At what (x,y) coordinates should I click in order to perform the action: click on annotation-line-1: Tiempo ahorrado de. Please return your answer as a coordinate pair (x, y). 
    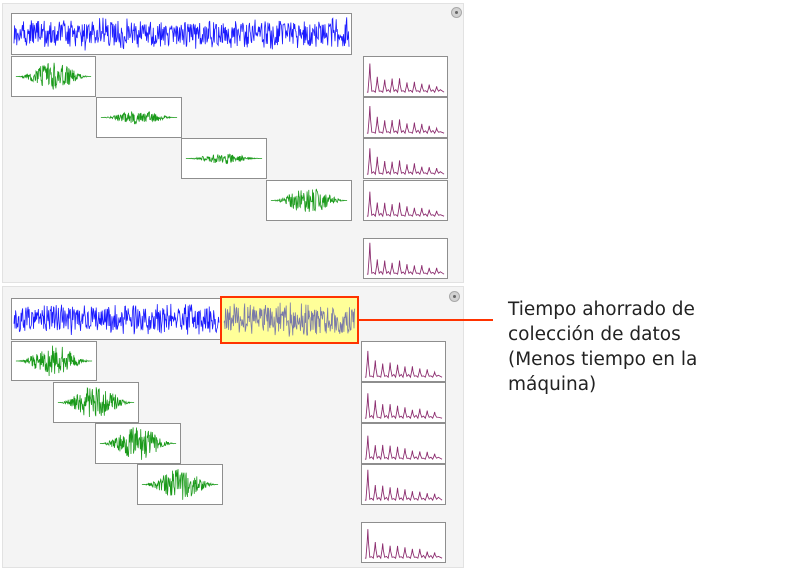
    Looking at the image, I should click on (601, 309).